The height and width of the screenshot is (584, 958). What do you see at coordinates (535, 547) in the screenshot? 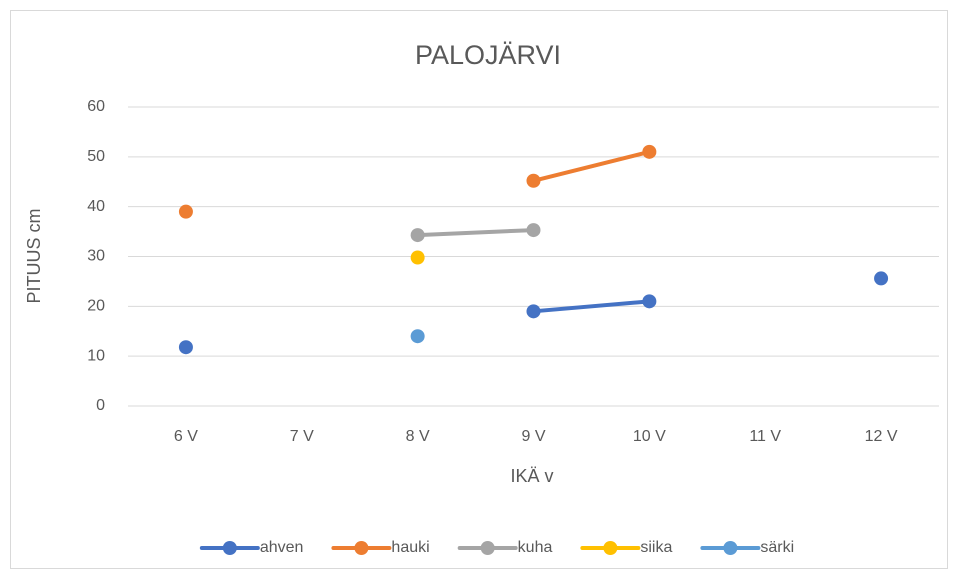
I see `legend-label: kuha` at bounding box center [535, 547].